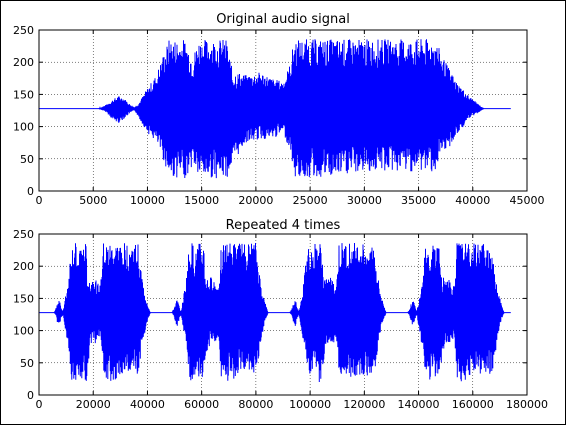 The height and width of the screenshot is (425, 566). I want to click on x-tick-label: 60000, so click(201, 404).